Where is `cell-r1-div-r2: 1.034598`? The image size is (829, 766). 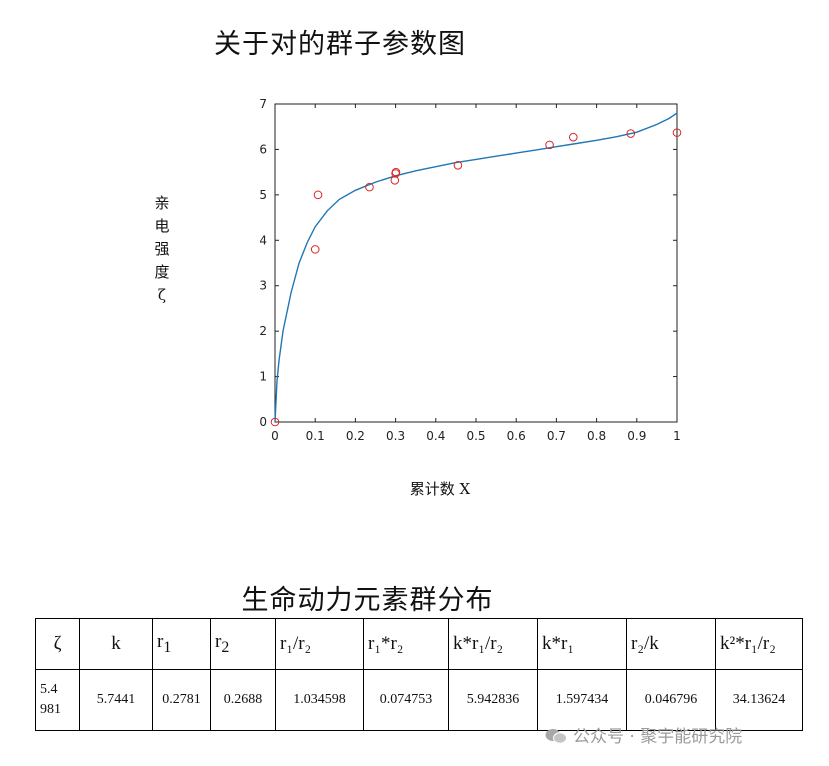
cell-r1-div-r2: 1.034598 is located at coordinates (319, 700).